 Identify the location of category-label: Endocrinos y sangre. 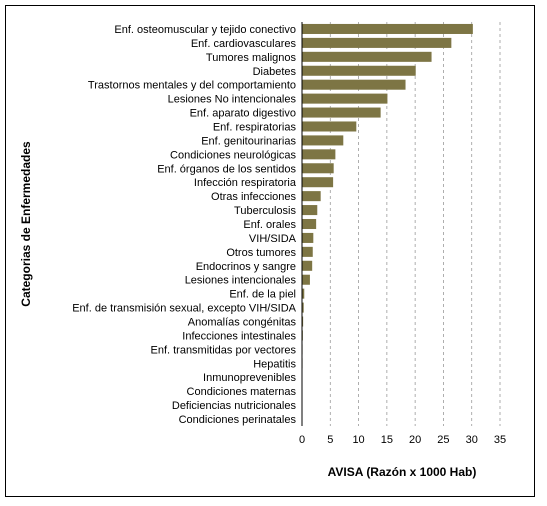
(246, 267).